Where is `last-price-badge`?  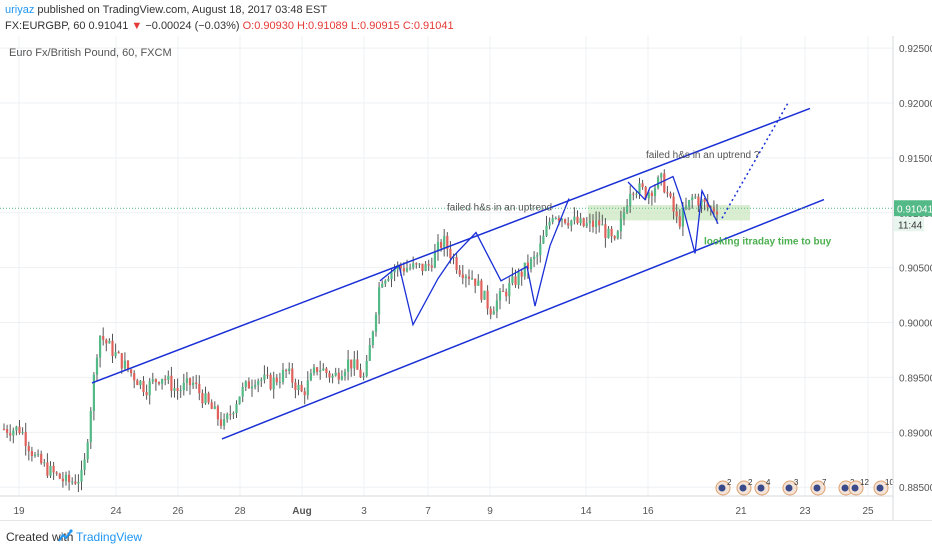
last-price-badge is located at coordinates (913, 208).